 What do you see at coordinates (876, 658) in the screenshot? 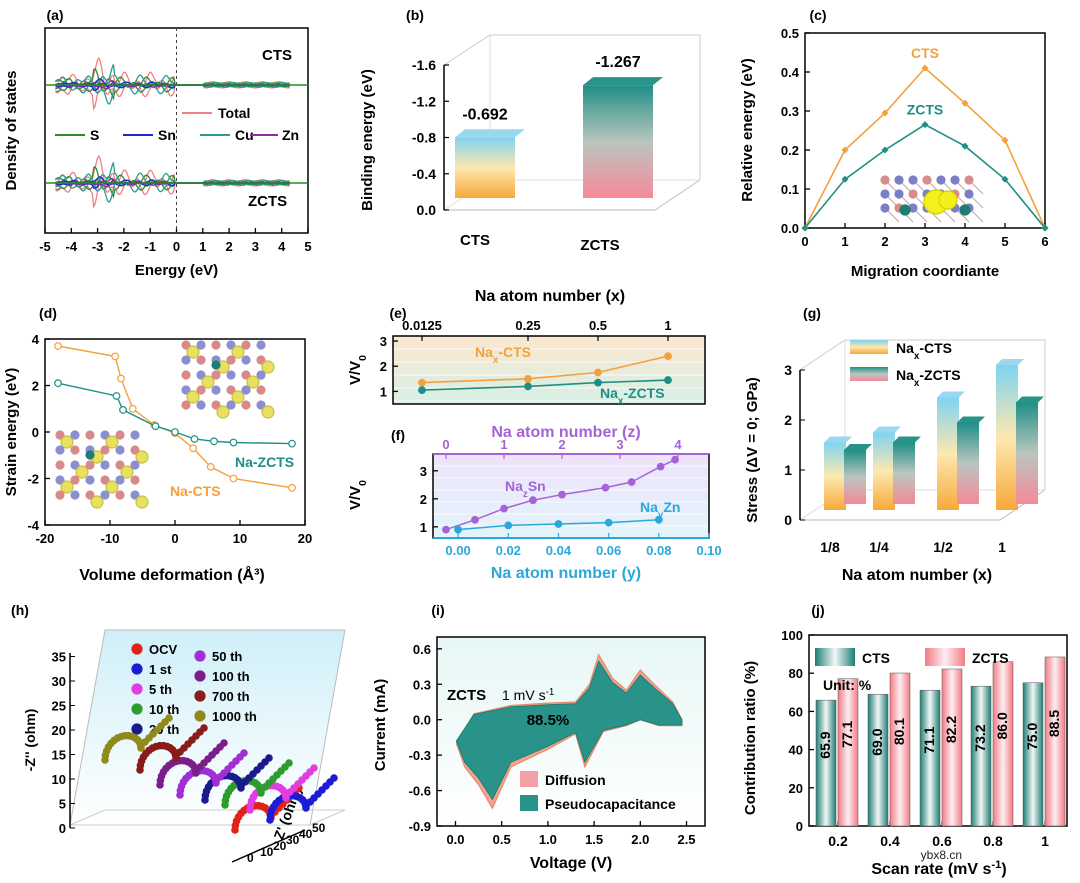
I see `j-legend-cts: CTS` at bounding box center [876, 658].